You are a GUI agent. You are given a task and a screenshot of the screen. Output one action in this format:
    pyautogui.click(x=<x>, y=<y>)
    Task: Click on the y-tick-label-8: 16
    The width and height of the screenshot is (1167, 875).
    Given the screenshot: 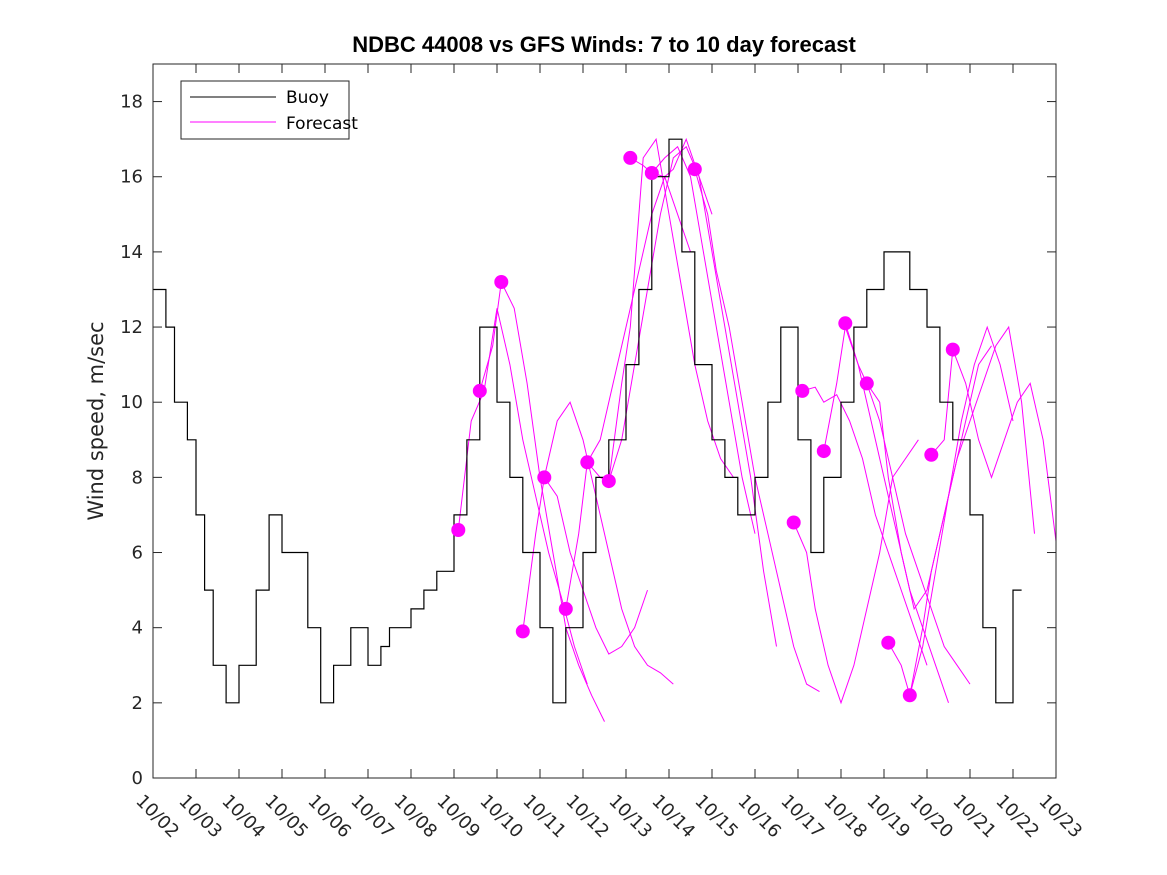 What is the action you would take?
    pyautogui.click(x=131, y=177)
    